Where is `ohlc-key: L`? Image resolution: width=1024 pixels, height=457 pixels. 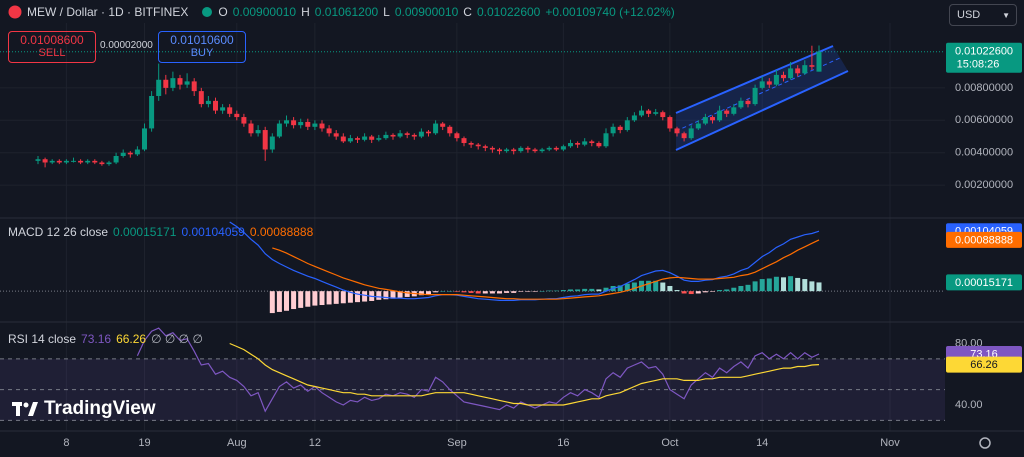
ohlc-key: L is located at coordinates (386, 12).